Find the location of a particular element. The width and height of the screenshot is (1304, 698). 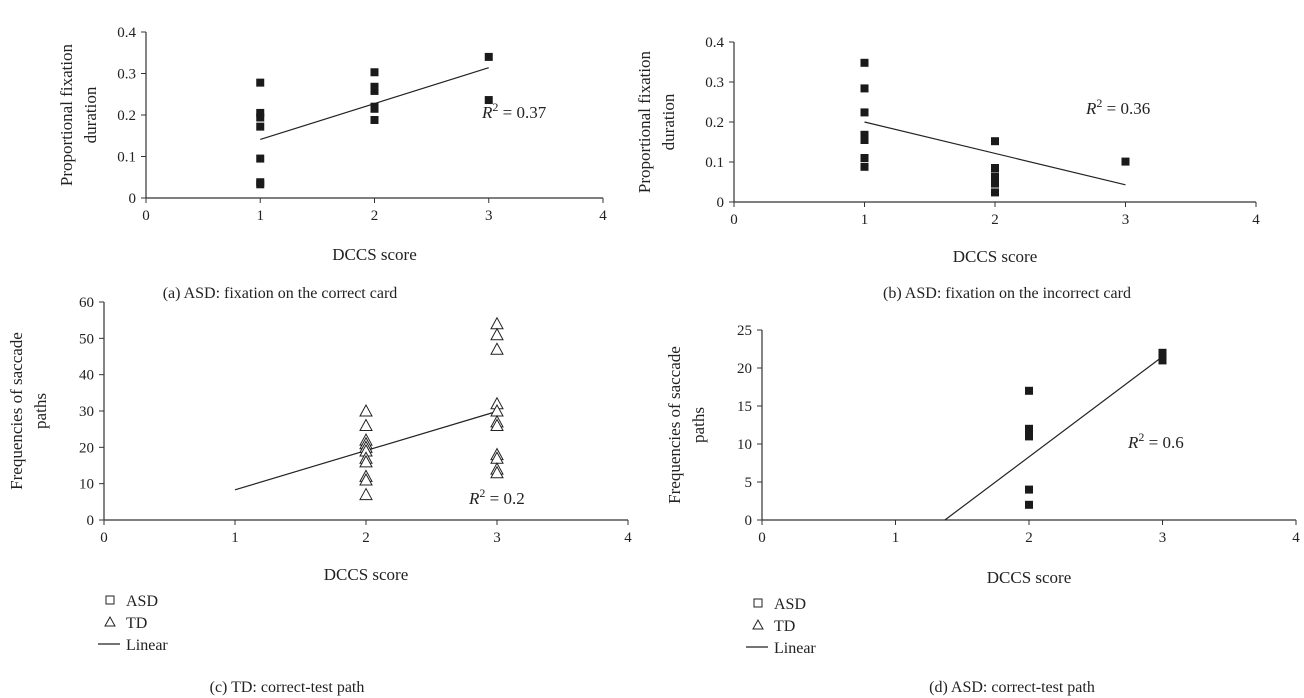

y-tick-label: 20 is located at coordinates (86, 448).